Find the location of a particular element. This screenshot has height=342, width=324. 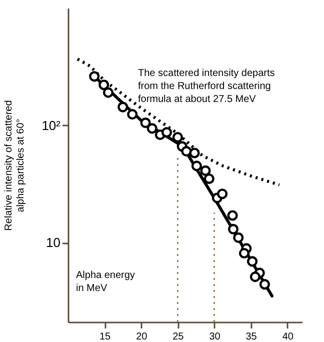

x-tick-label: 15 is located at coordinates (106, 337).